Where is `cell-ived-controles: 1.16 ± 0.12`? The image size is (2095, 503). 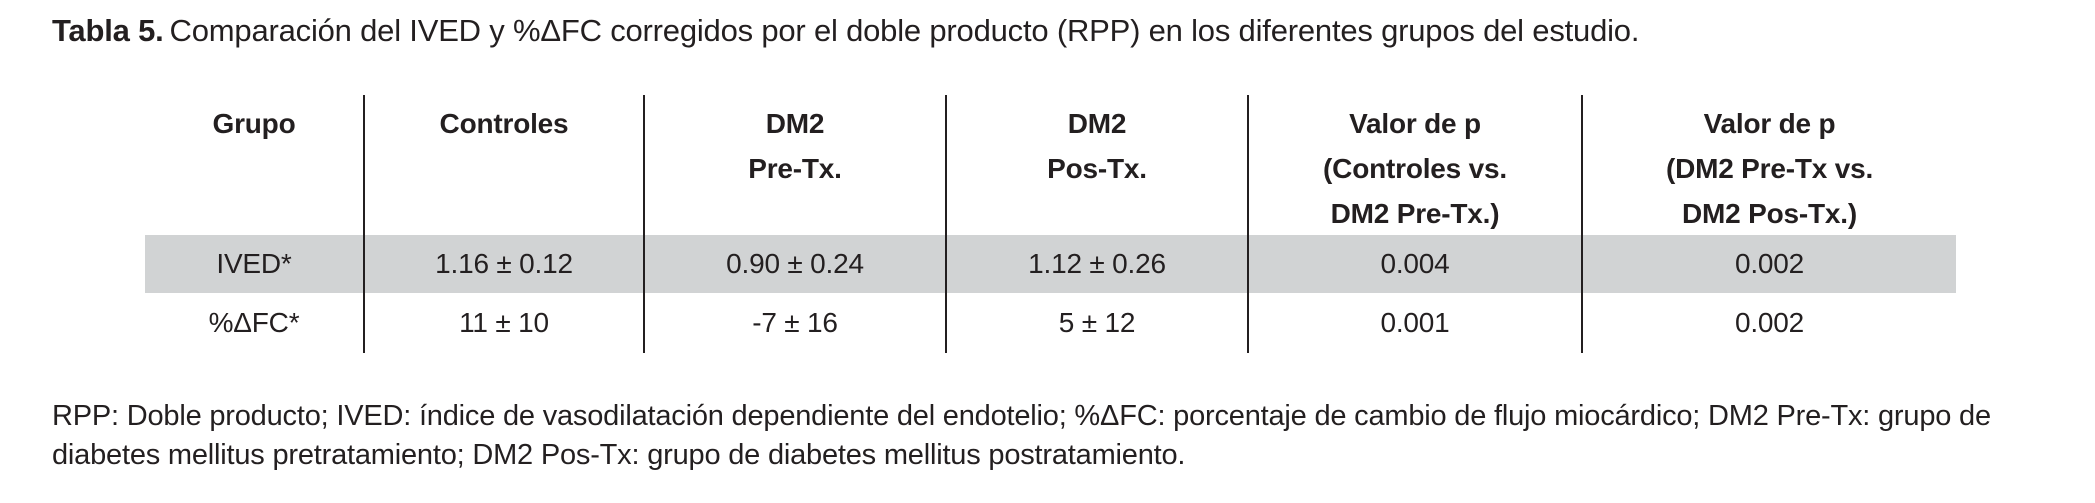
cell-ived-controles: 1.16 ± 0.12 is located at coordinates (505, 264).